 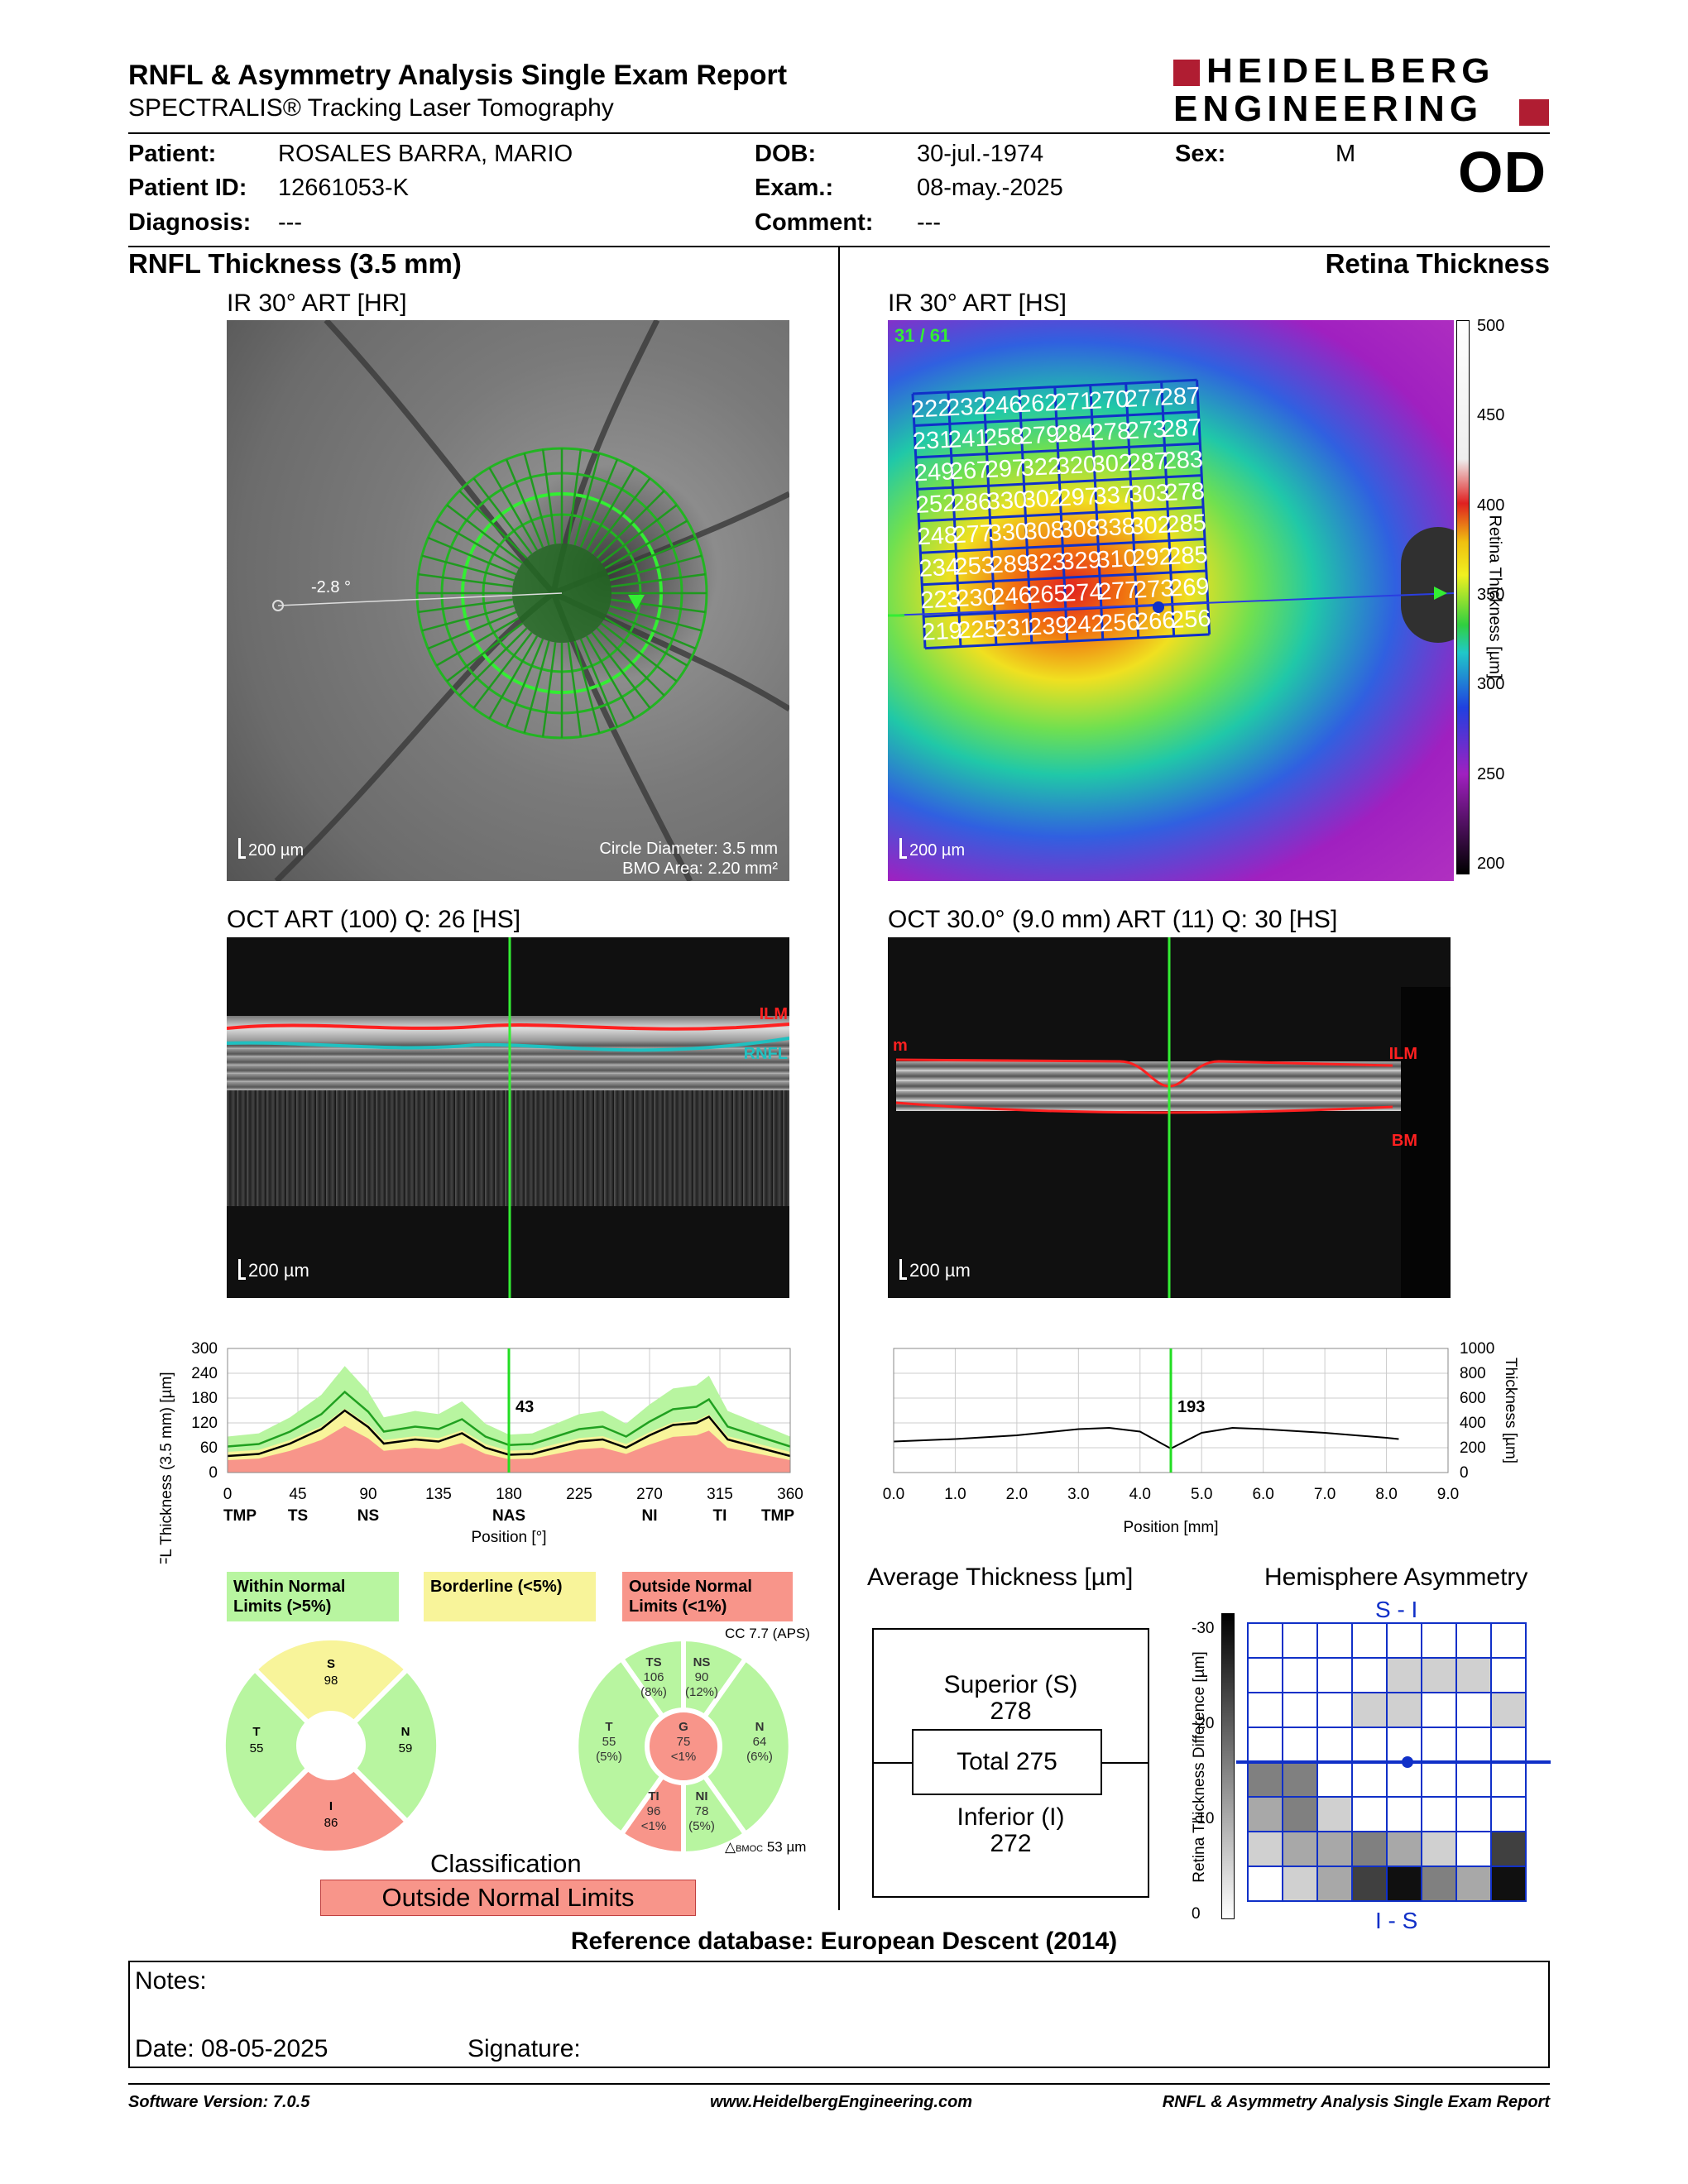 What do you see at coordinates (786, 154) in the screenshot?
I see `dob-label: DOB:` at bounding box center [786, 154].